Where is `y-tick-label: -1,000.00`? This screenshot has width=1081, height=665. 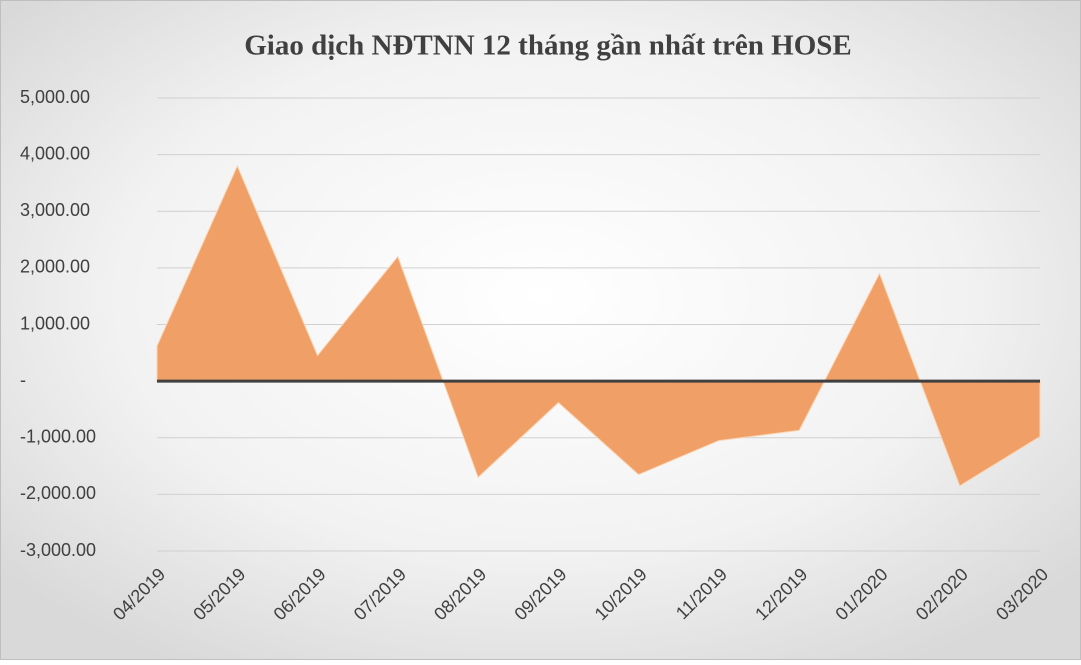 y-tick-label: -1,000.00 is located at coordinates (58, 437).